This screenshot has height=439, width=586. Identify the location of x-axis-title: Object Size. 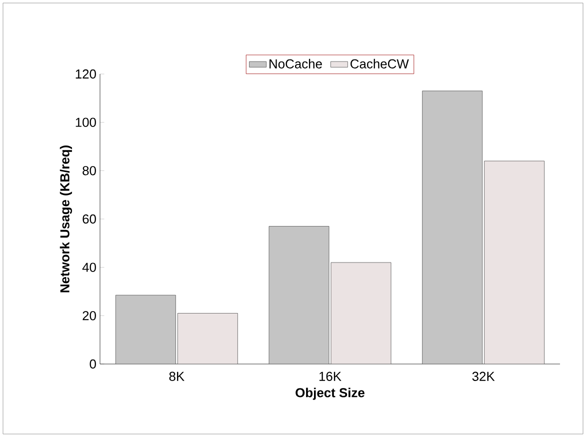
(330, 394).